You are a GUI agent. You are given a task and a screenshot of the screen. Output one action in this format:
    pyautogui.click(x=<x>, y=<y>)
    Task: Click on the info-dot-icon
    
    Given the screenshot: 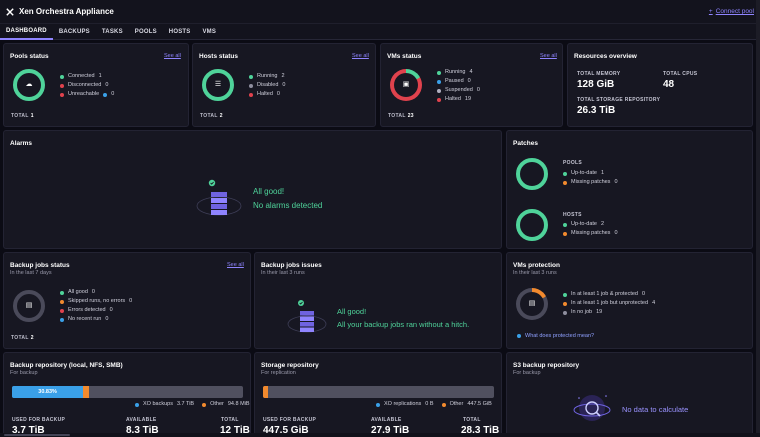 What is the action you would take?
    pyautogui.click(x=105, y=94)
    